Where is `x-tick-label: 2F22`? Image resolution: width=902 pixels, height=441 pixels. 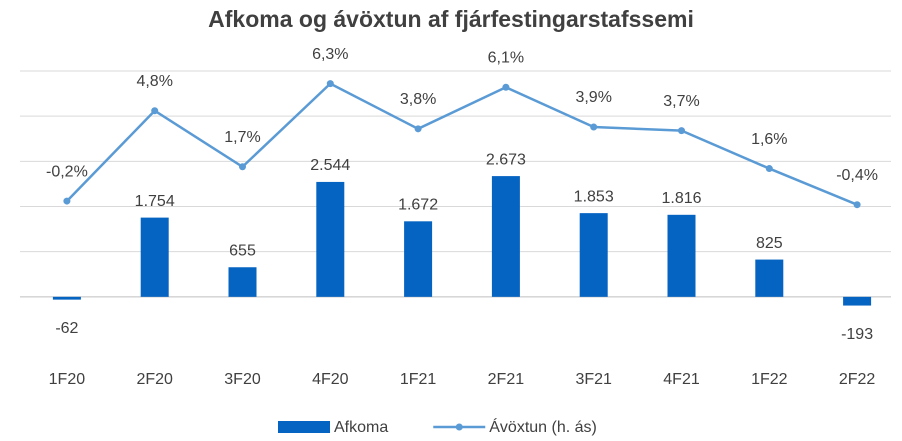
x-tick-label: 2F22 is located at coordinates (857, 379).